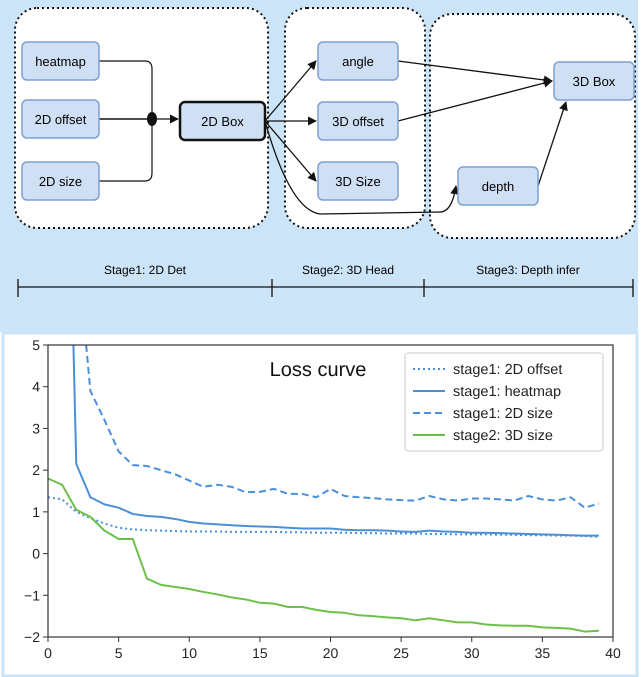 This screenshot has width=644, height=677. I want to click on legend-label: stage1: 2D size, so click(503, 414).